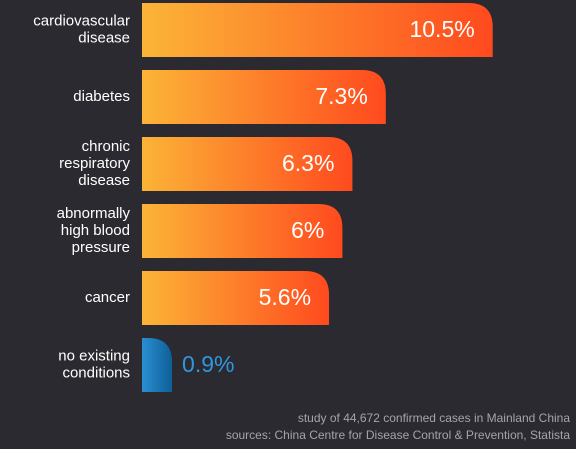 The width and height of the screenshot is (576, 449). I want to click on bar-cardiovascular-disease, so click(317, 30).